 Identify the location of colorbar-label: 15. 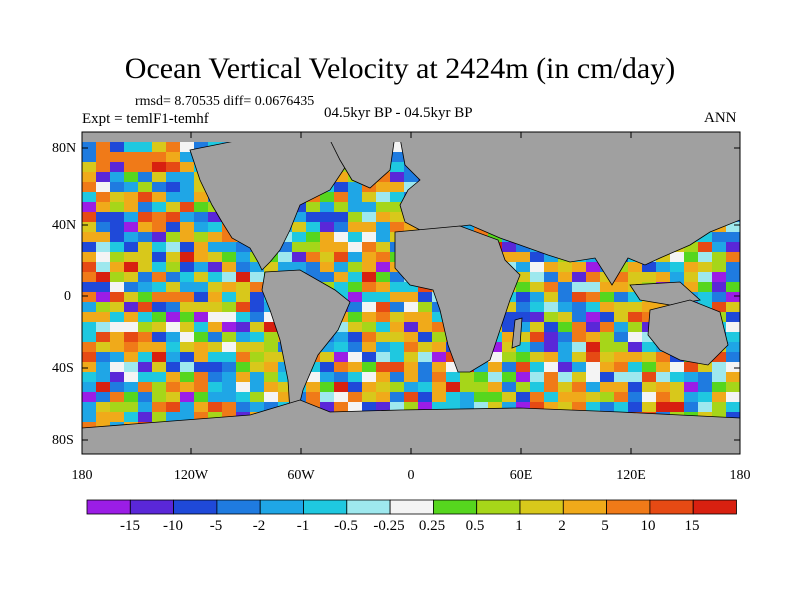
(692, 526).